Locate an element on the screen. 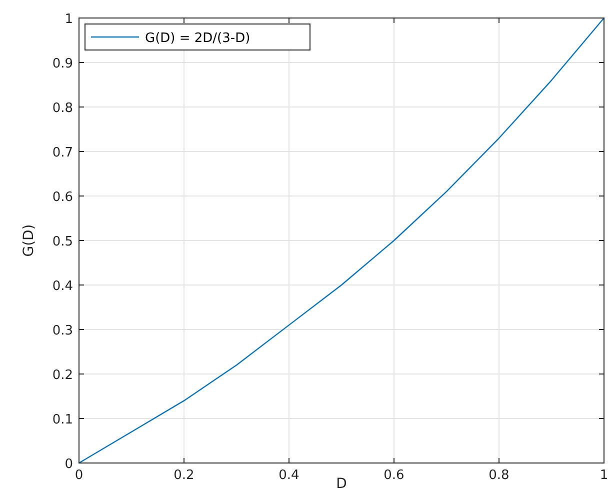  y-axis-title: G(D) is located at coordinates (29, 240).